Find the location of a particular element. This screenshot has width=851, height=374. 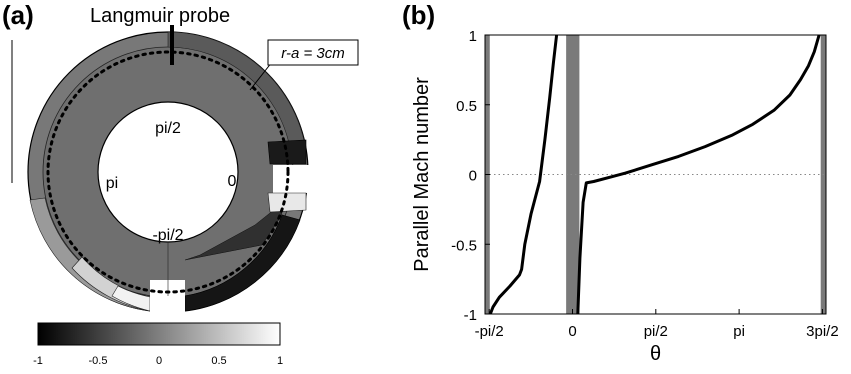

limiter-gap-bottom is located at coordinates (167, 297).